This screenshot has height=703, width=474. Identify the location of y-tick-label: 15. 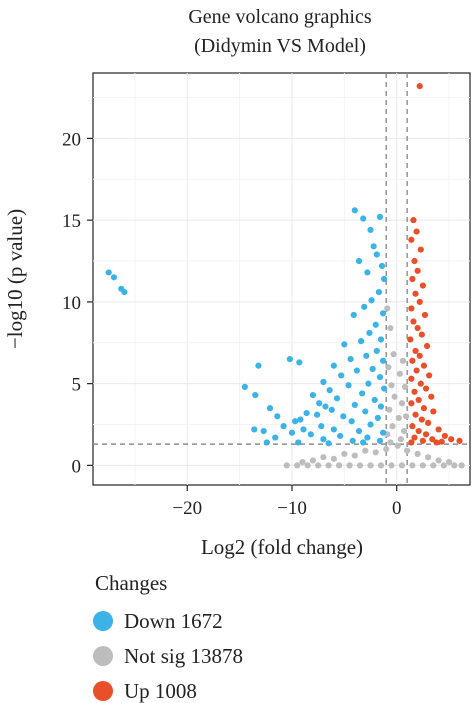
(71, 221).